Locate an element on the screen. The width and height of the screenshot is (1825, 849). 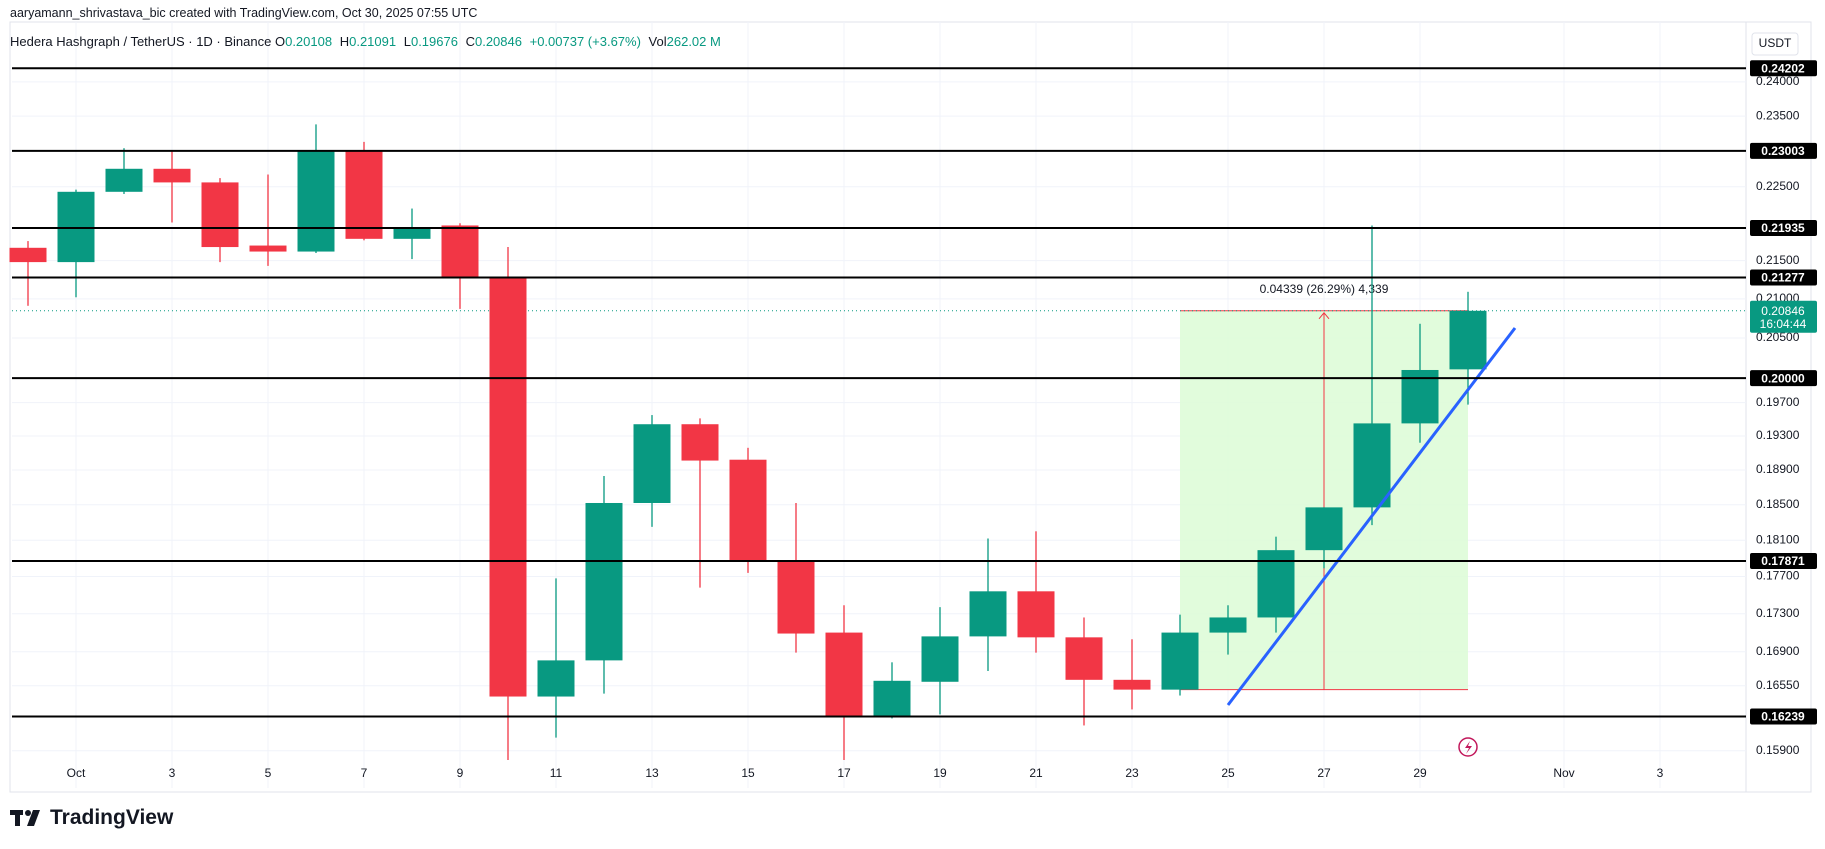
last-price-label: 0.20846 is located at coordinates (1783, 311).